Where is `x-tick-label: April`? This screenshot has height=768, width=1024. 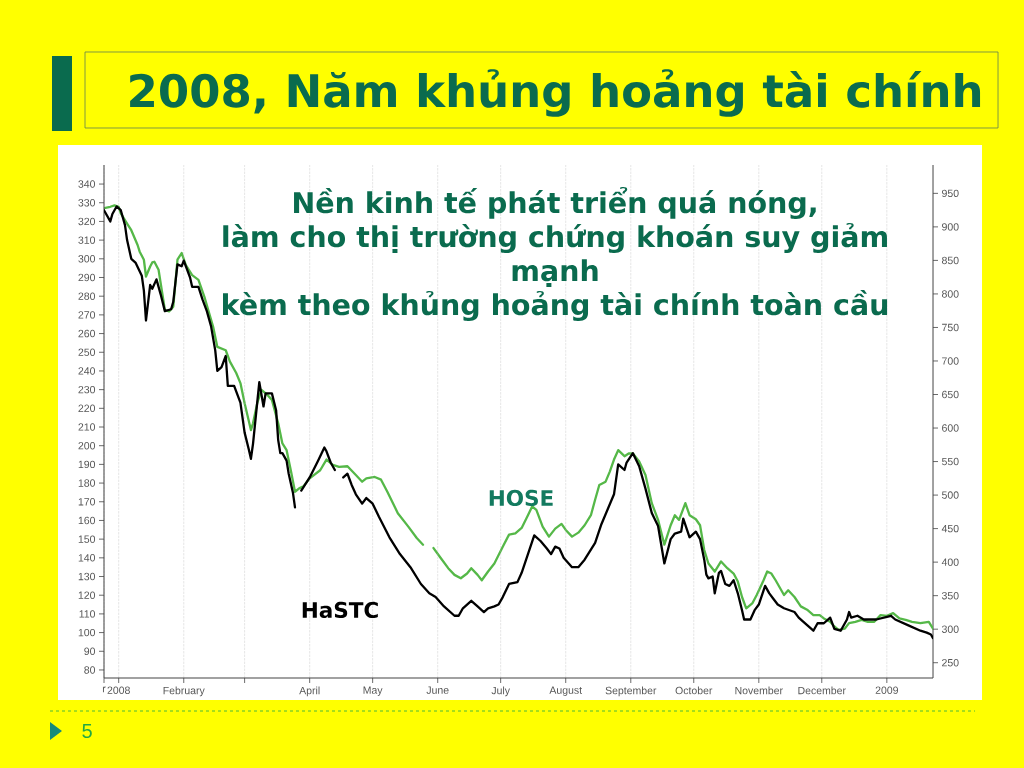
x-tick-label: April is located at coordinates (309, 691).